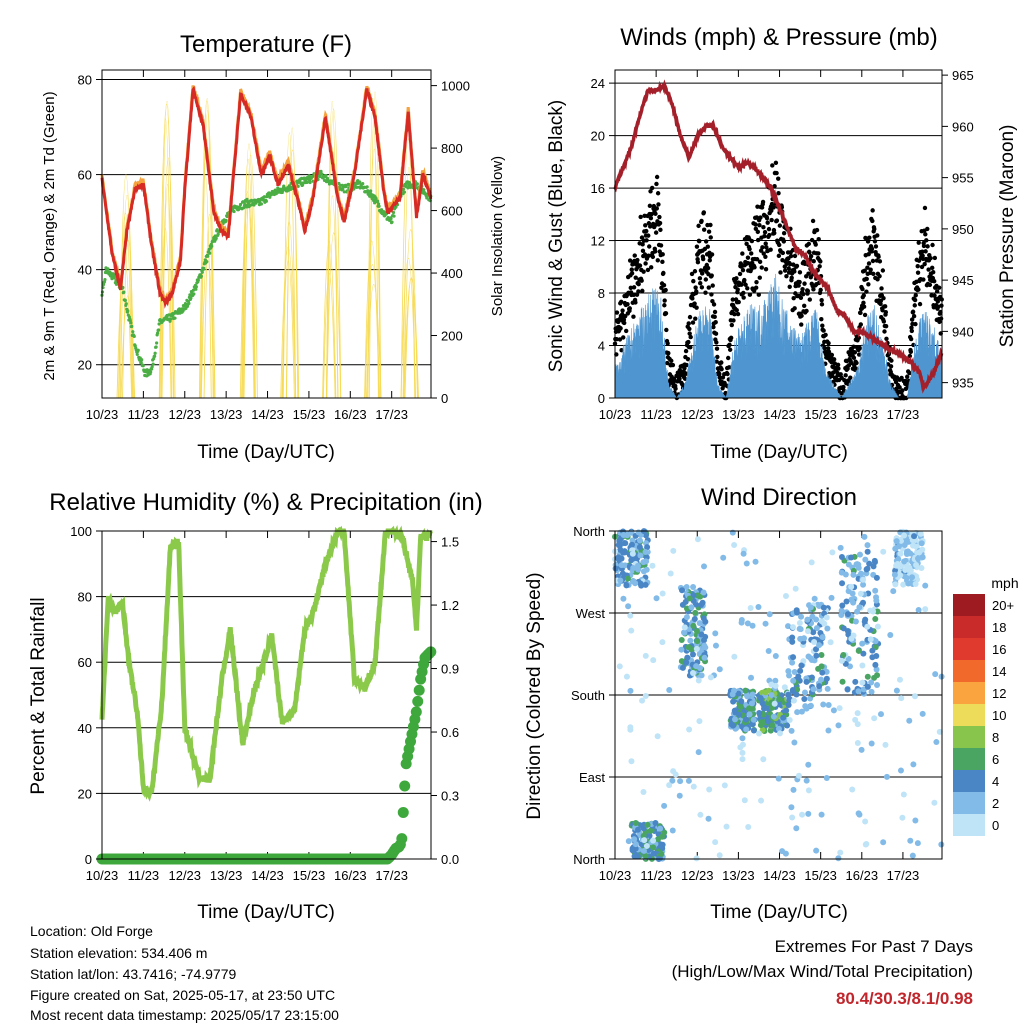 The image size is (1024, 1024). I want to click on y-tick-label: North, so click(589, 859).